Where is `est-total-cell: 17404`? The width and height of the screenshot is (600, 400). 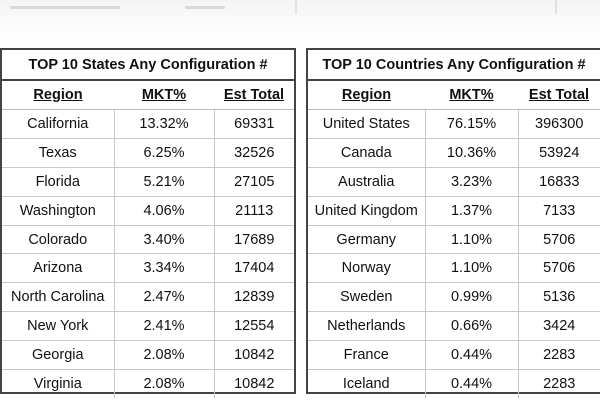 est-total-cell: 17404 is located at coordinates (254, 268).